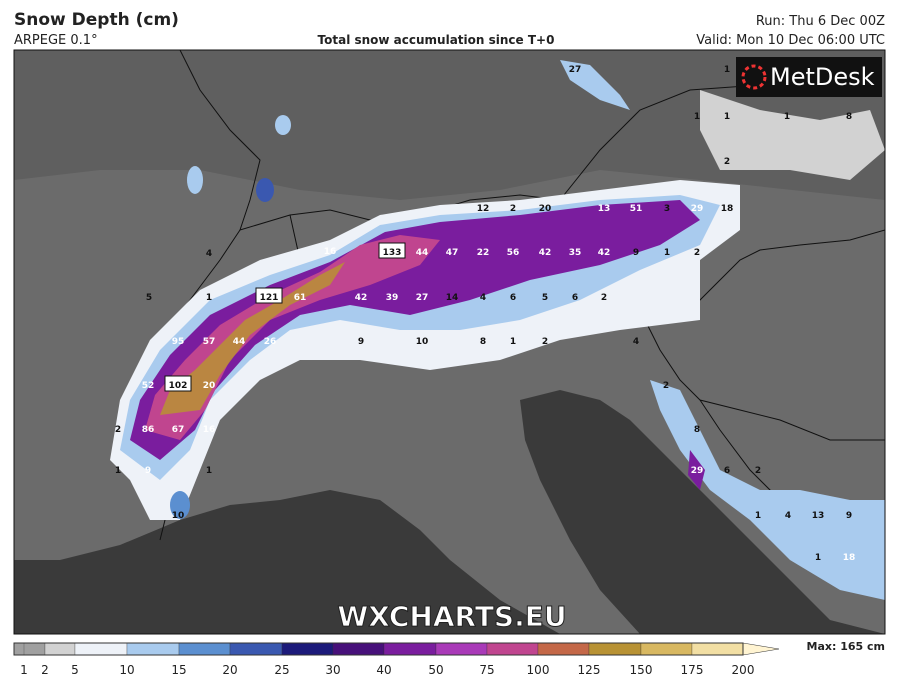 Image resolution: width=900 pixels, height=695 pixels. I want to click on legend-label: 75, so click(486, 670).